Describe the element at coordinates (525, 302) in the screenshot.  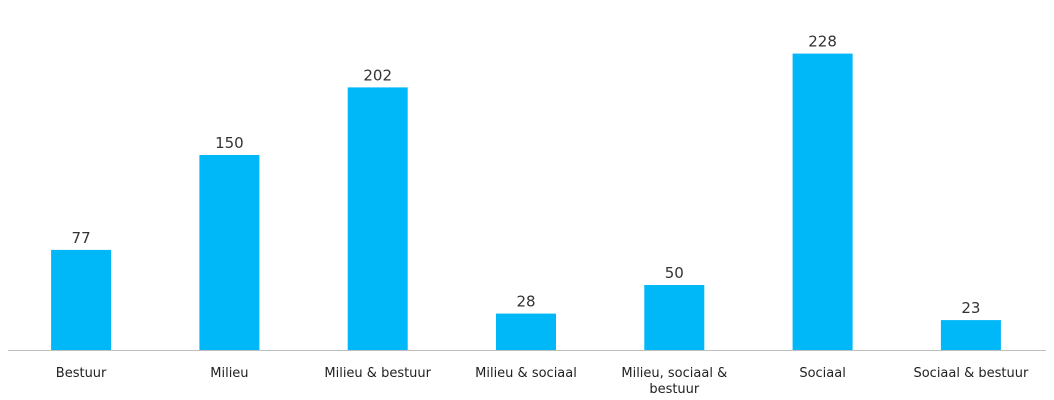
I see `data-label-4: 28` at that location.